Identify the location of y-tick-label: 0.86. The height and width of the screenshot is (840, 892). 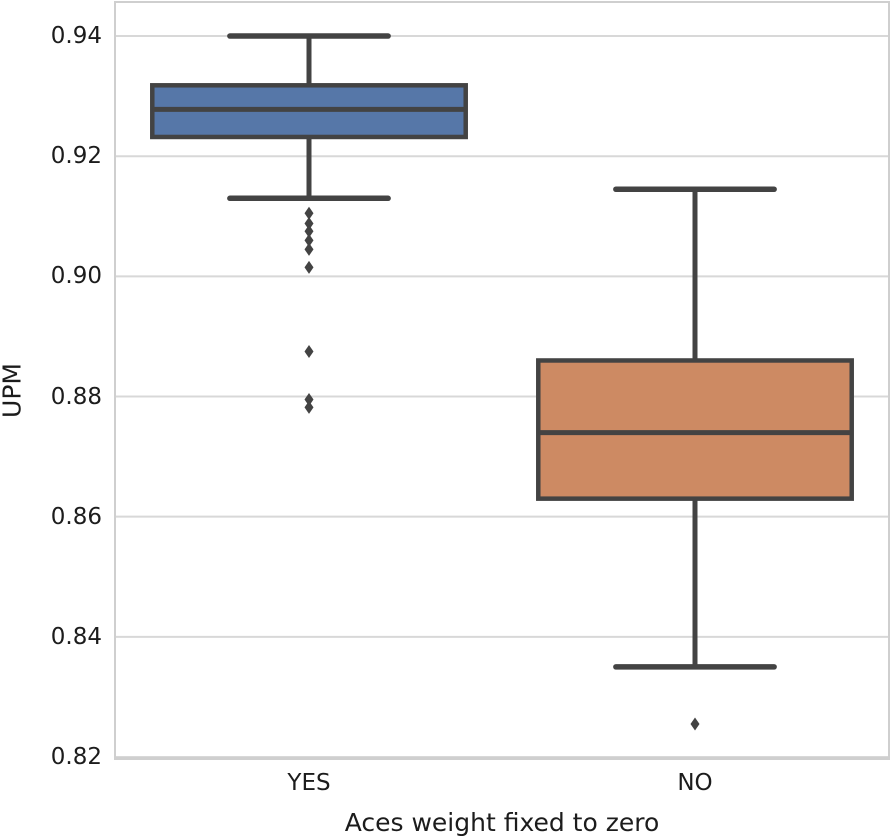
(76, 516).